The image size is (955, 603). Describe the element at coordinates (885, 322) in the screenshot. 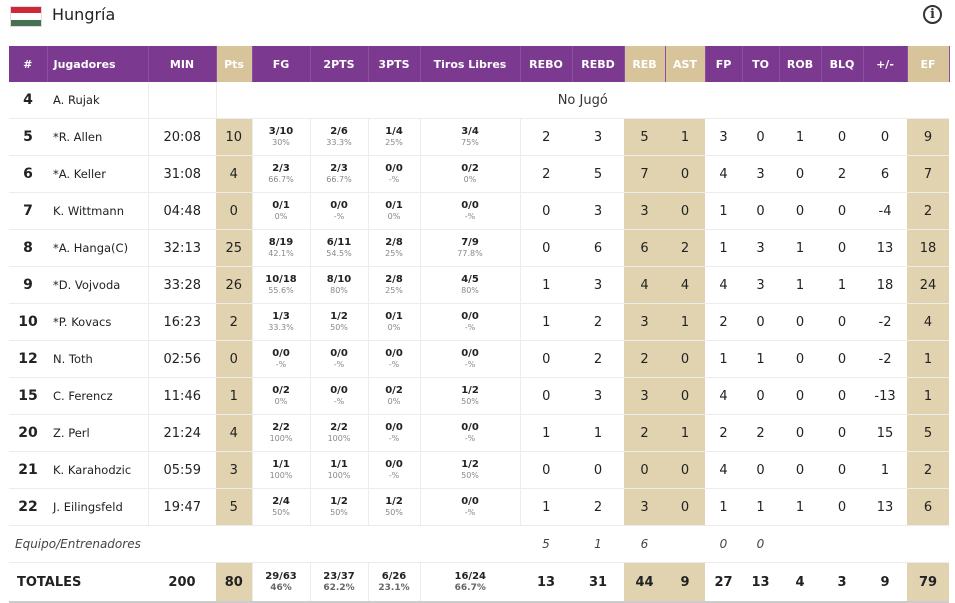

I see `plus-minus-cell: -2` at that location.